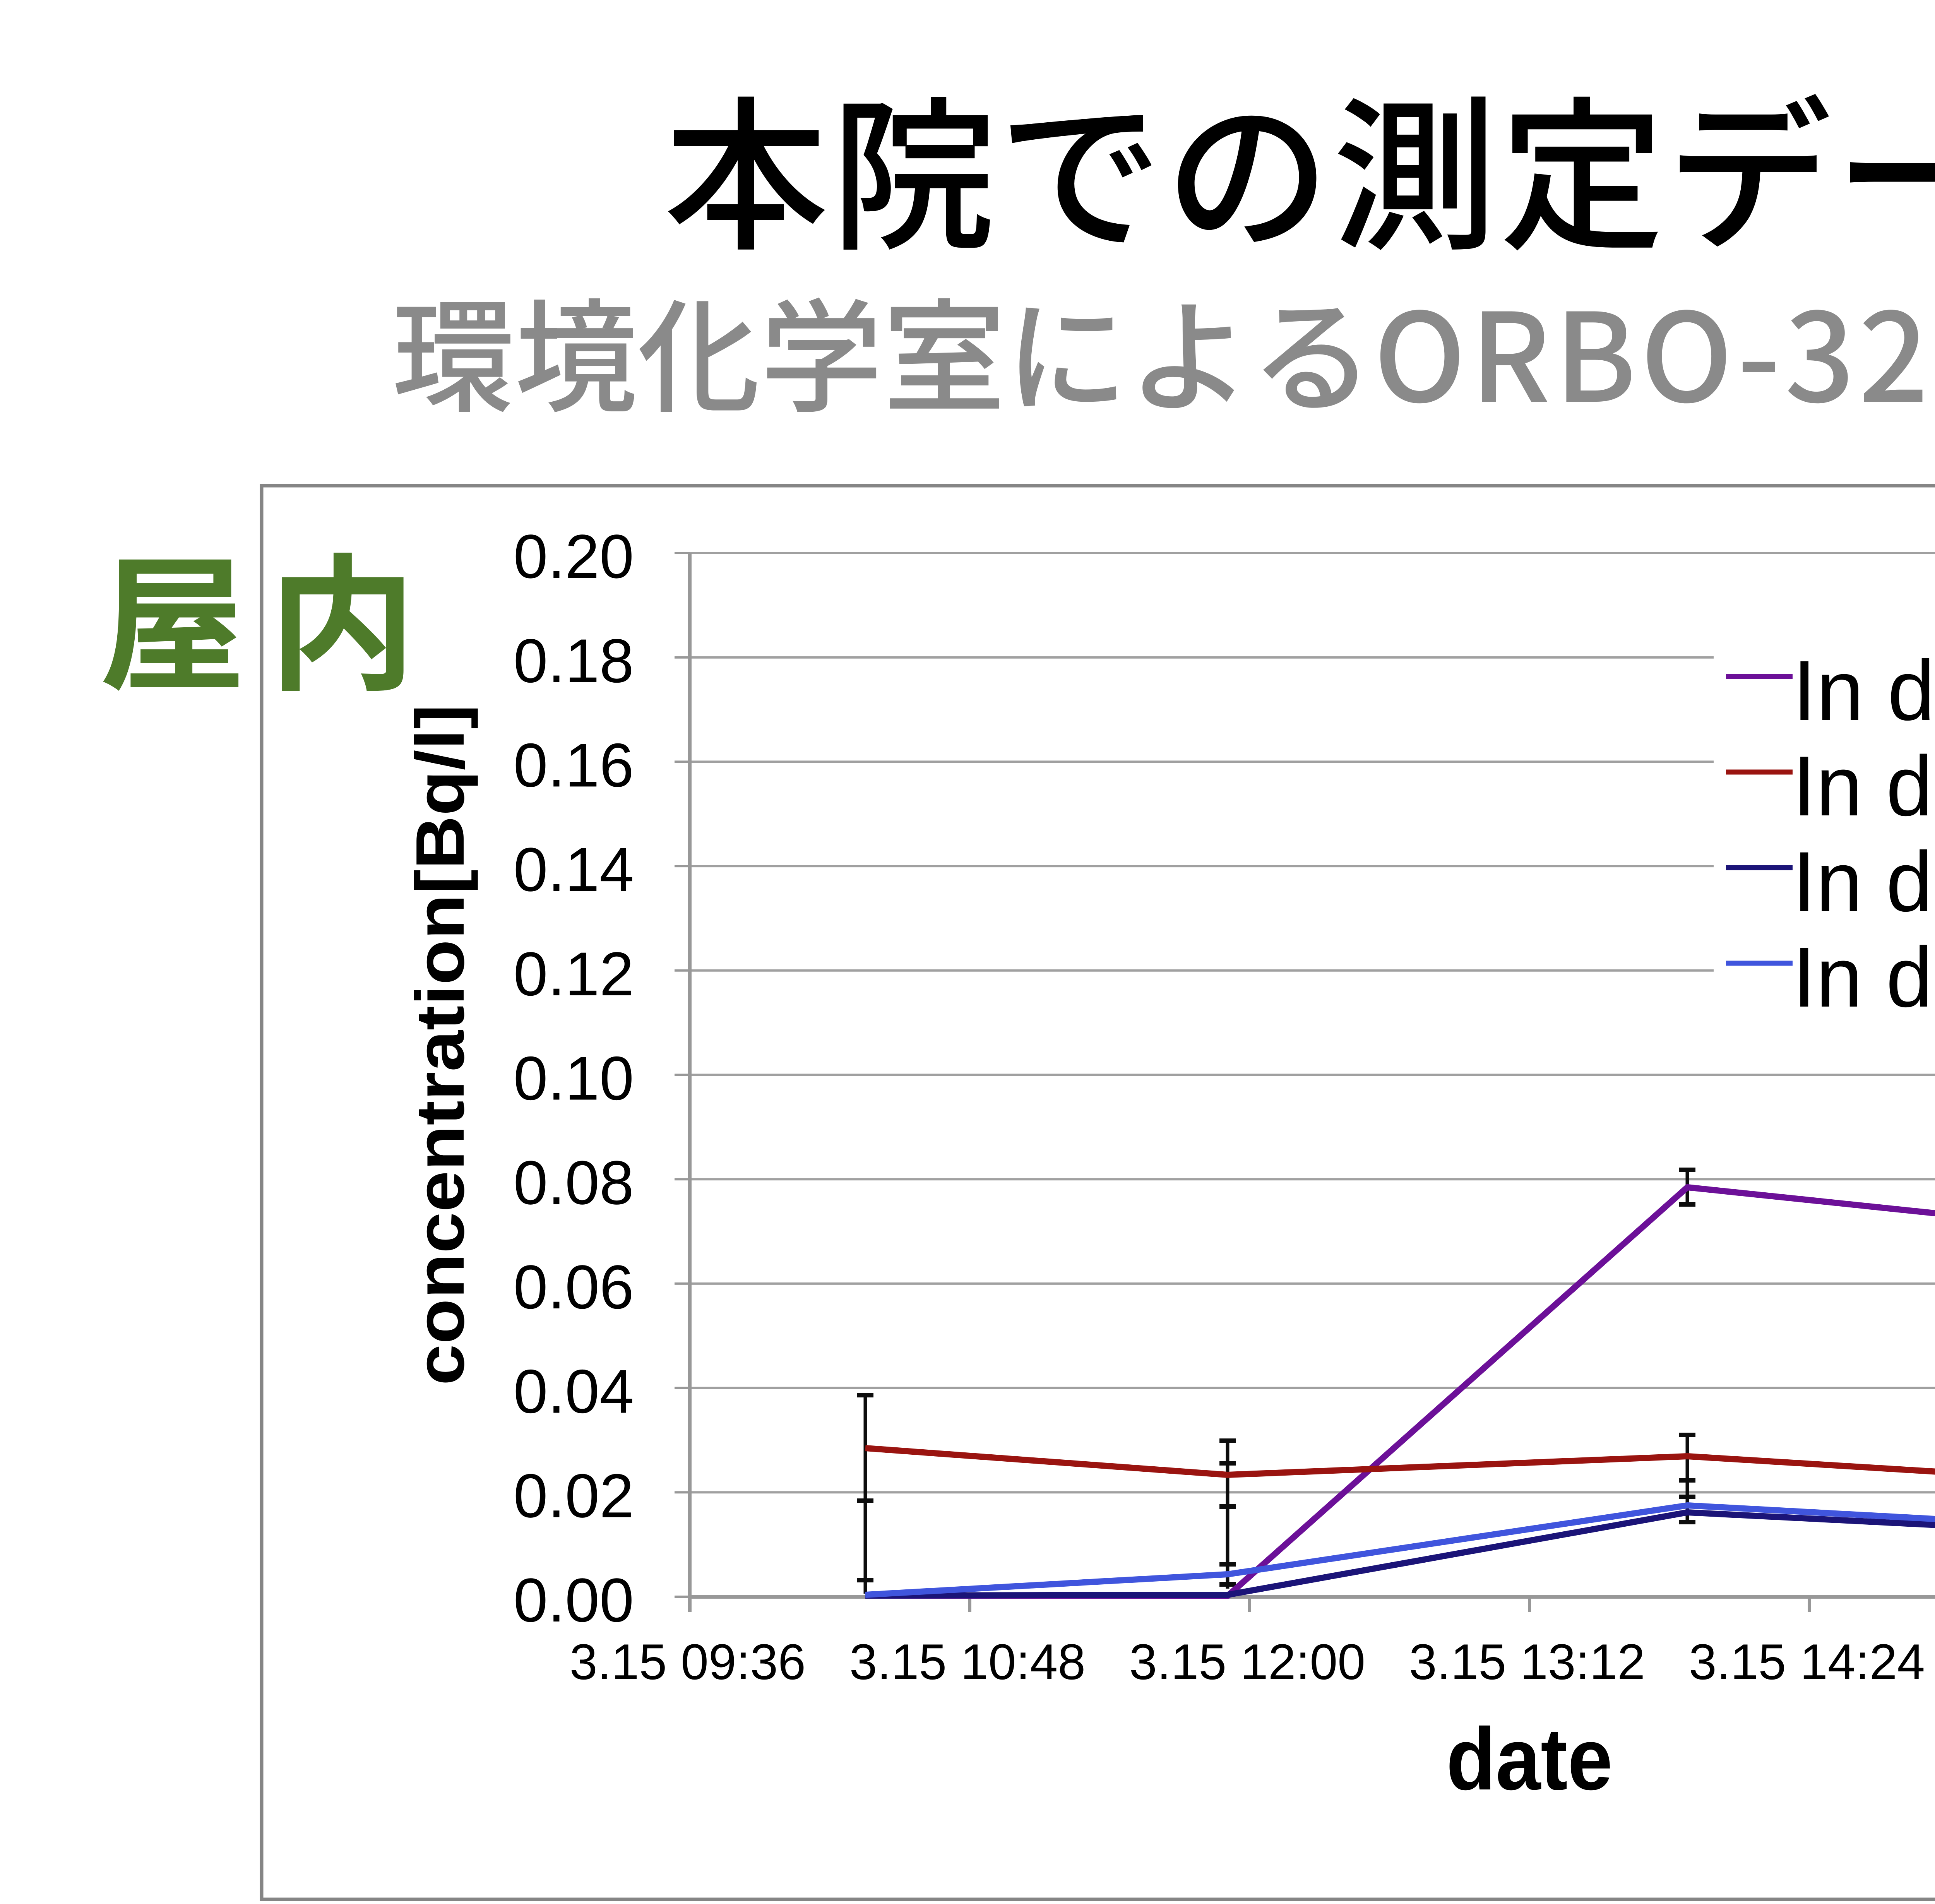 The image size is (1935, 1904). What do you see at coordinates (574, 974) in the screenshot?
I see `svg-text: 0.12` at bounding box center [574, 974].